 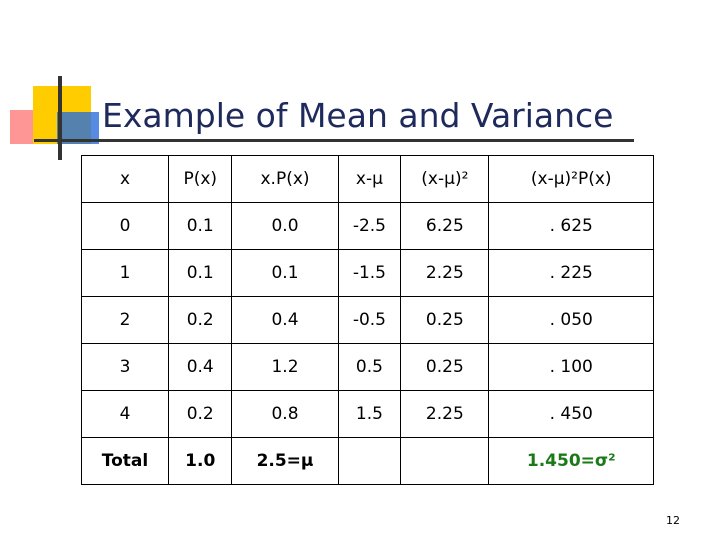 I want to click on decor-vertical-line, so click(x=60, y=118).